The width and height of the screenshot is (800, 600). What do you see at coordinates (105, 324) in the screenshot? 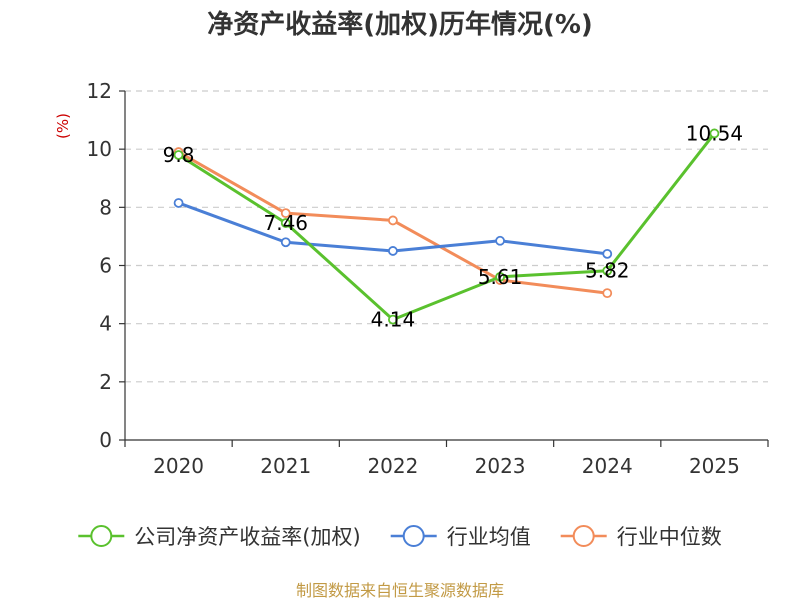
I see `y-tick-label: 4` at bounding box center [105, 324].